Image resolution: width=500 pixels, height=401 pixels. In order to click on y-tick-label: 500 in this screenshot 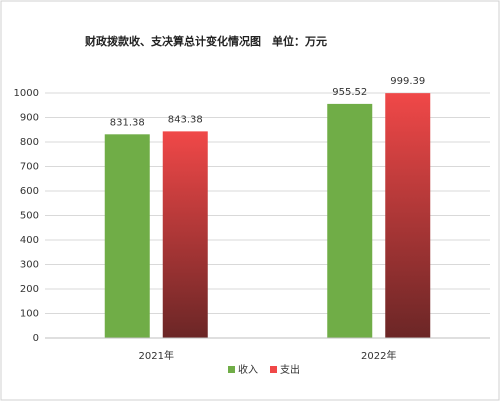, I will do `click(29, 216)`.